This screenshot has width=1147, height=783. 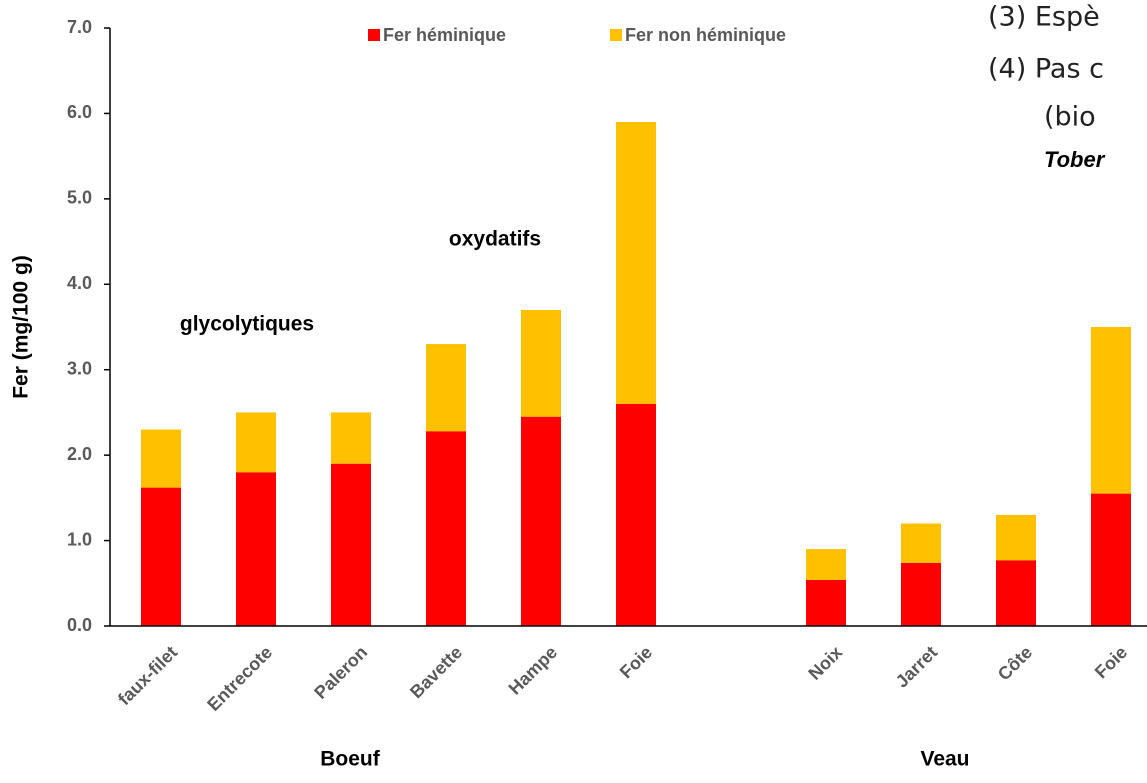 I want to click on y-tick-label: 5.0, so click(x=79, y=198).